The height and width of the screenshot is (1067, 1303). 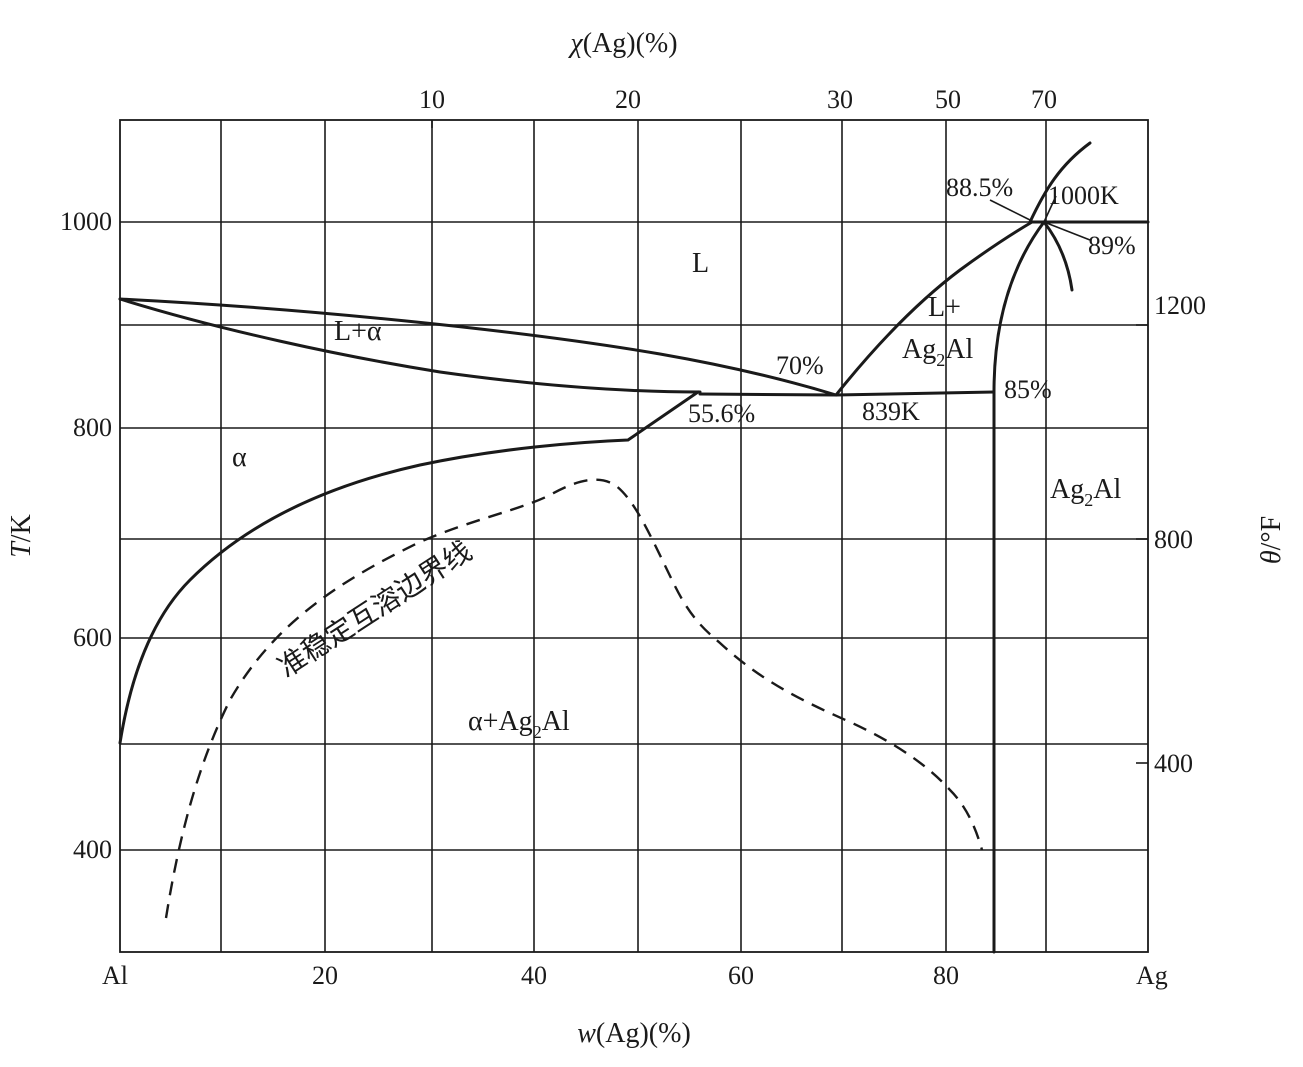 What do you see at coordinates (92, 427) in the screenshot?
I see `left-tick-800: 800` at bounding box center [92, 427].